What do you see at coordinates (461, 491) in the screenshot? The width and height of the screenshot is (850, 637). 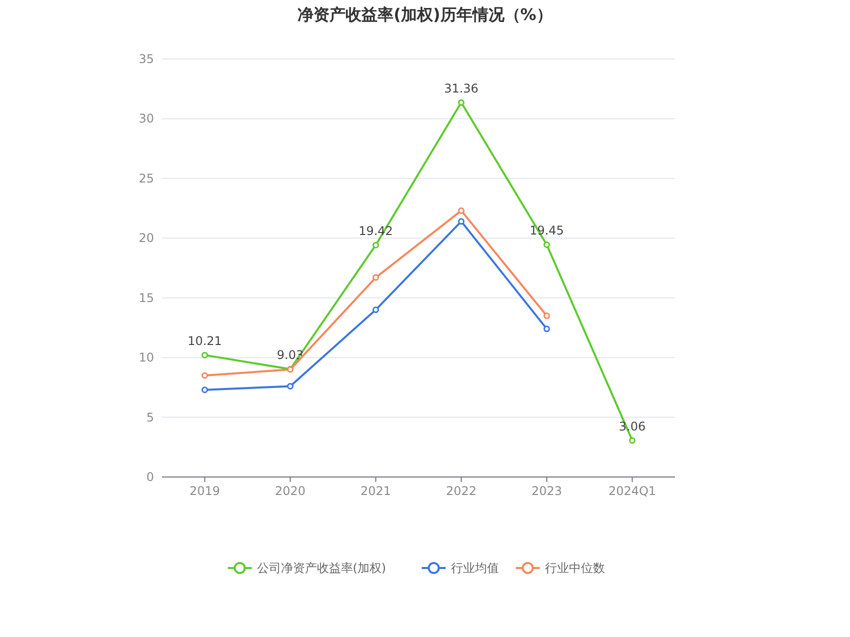 I see `x-tick-label: 2022` at bounding box center [461, 491].